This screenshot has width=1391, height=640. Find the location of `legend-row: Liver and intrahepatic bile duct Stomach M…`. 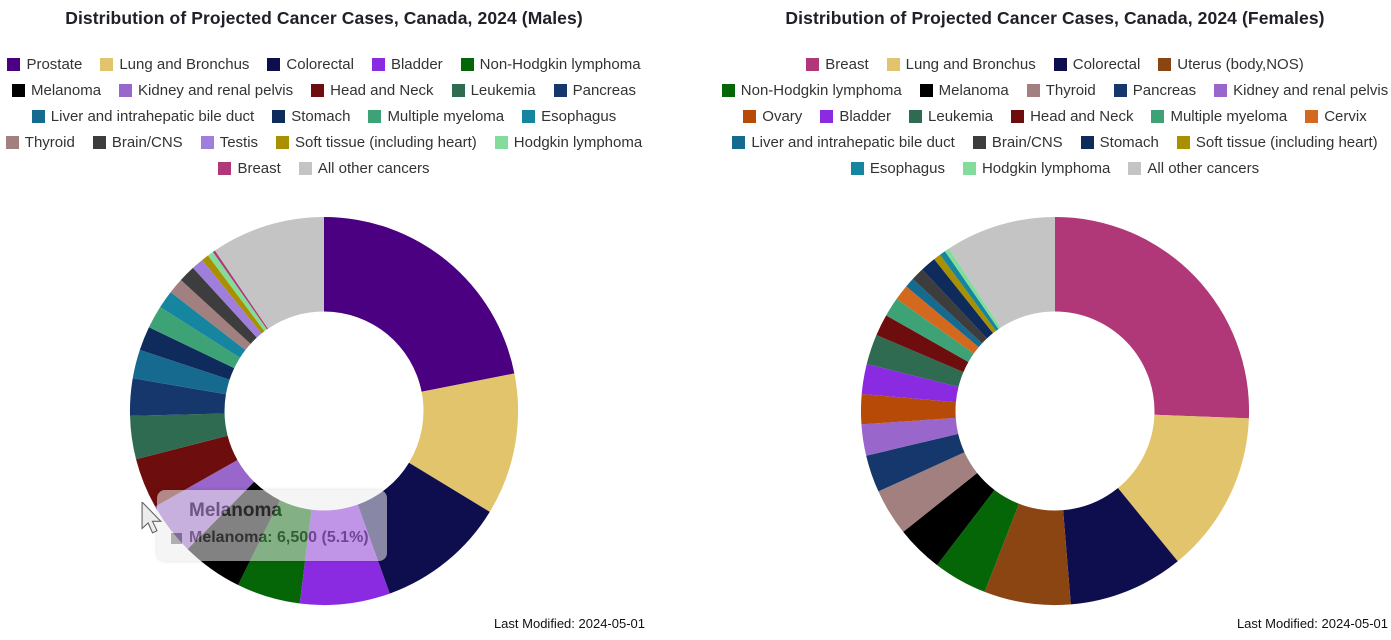

legend-row: Liver and intrahepatic bile duct Stomach M… is located at coordinates (324, 116).